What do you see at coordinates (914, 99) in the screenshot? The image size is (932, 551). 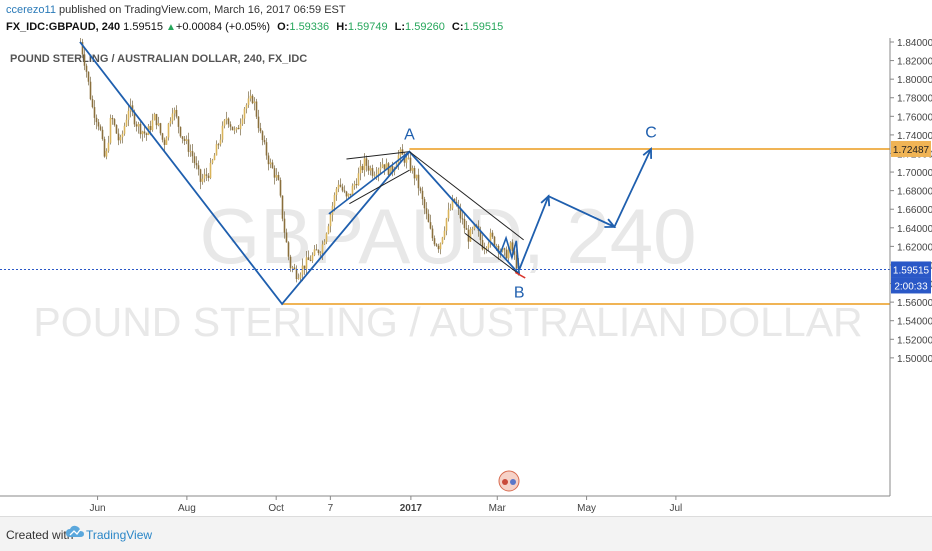 I see `y-tick-label: 1.78000` at bounding box center [914, 99].